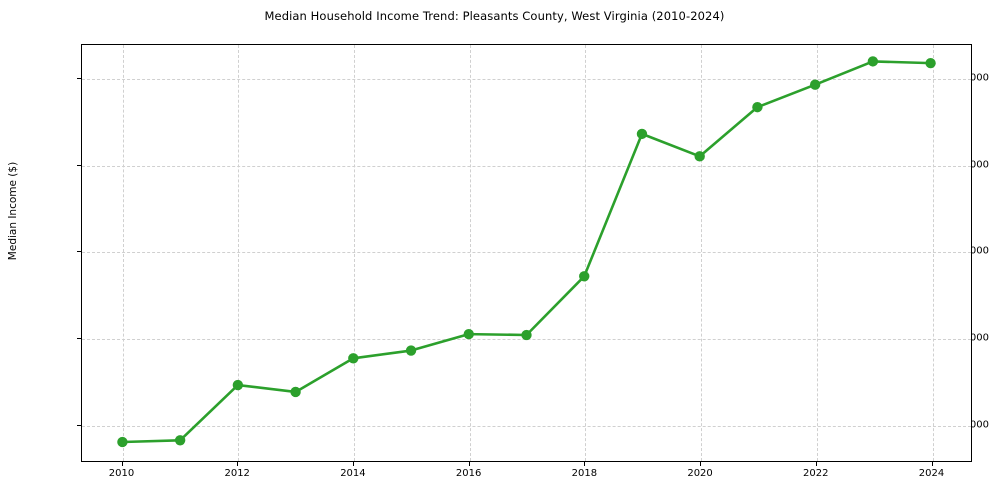 This screenshot has width=989, height=490. Describe the element at coordinates (584, 473) in the screenshot. I see `x-axis-tick-label: 2018` at that location.